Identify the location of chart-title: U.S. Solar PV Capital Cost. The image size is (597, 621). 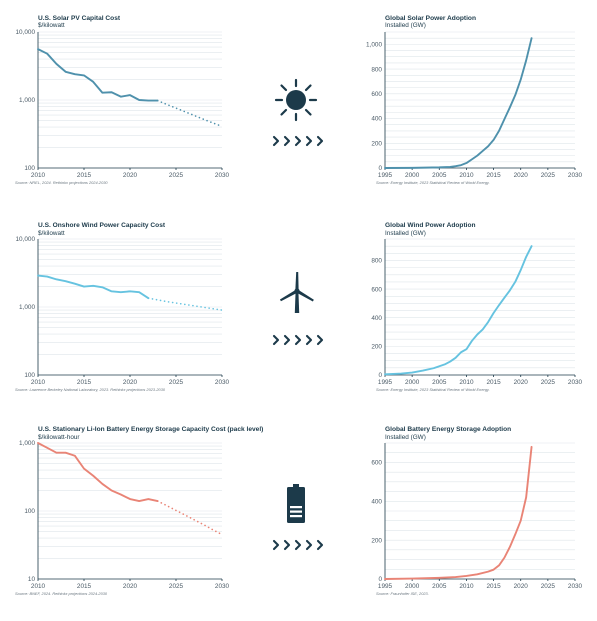
(79, 18).